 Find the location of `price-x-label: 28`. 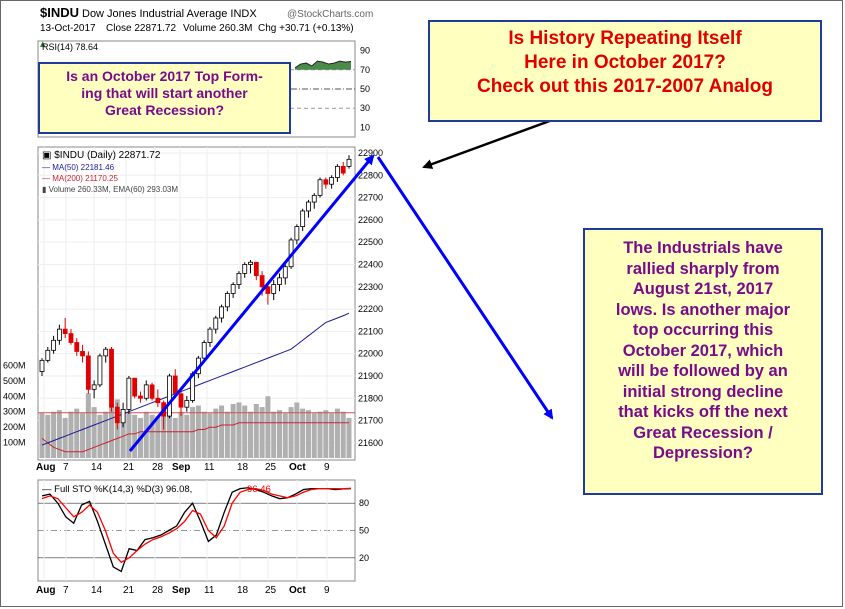

price-x-label: 28 is located at coordinates (158, 467).